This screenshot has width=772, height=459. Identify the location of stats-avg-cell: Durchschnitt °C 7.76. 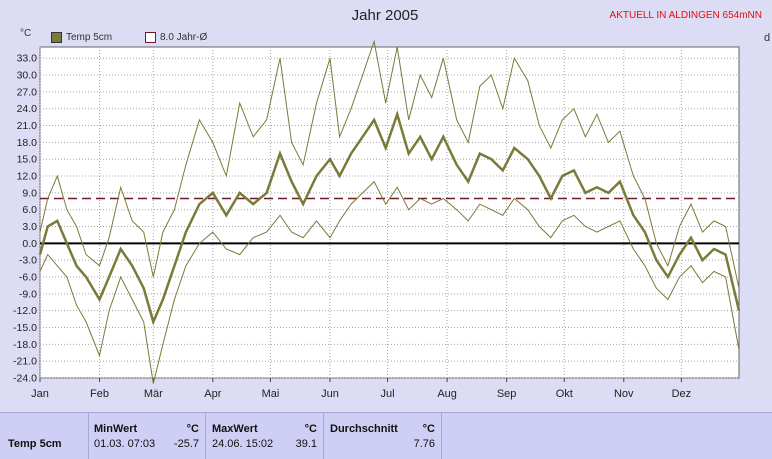
(383, 436).